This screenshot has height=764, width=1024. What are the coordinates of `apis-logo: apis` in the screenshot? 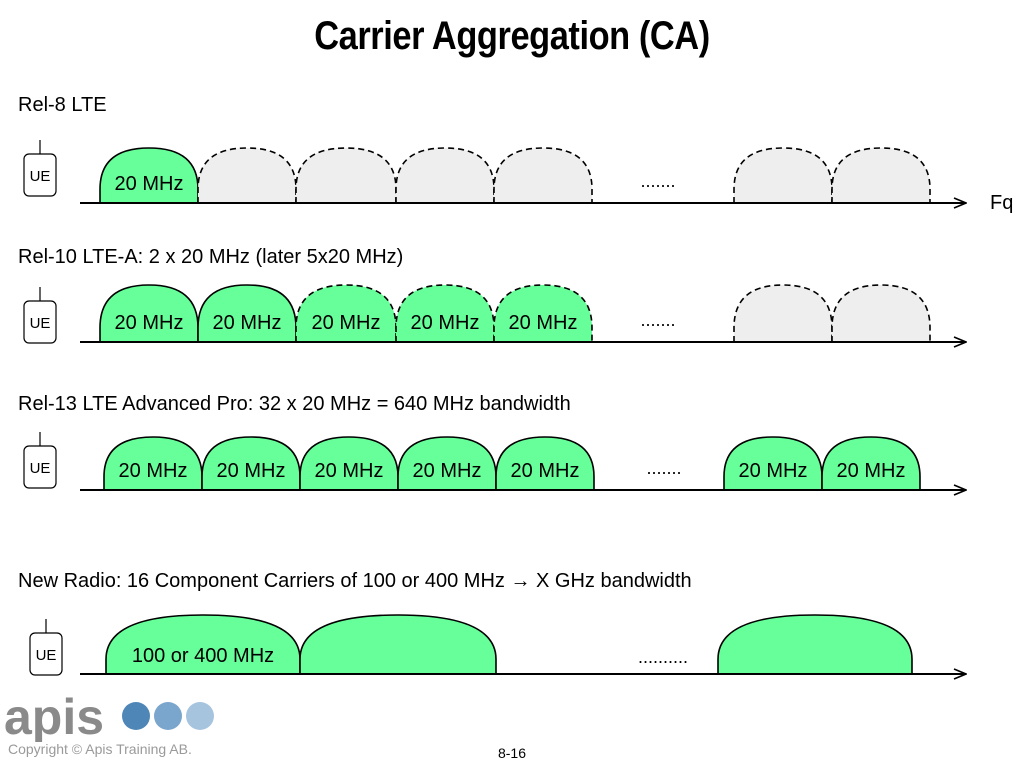 It's located at (109, 717).